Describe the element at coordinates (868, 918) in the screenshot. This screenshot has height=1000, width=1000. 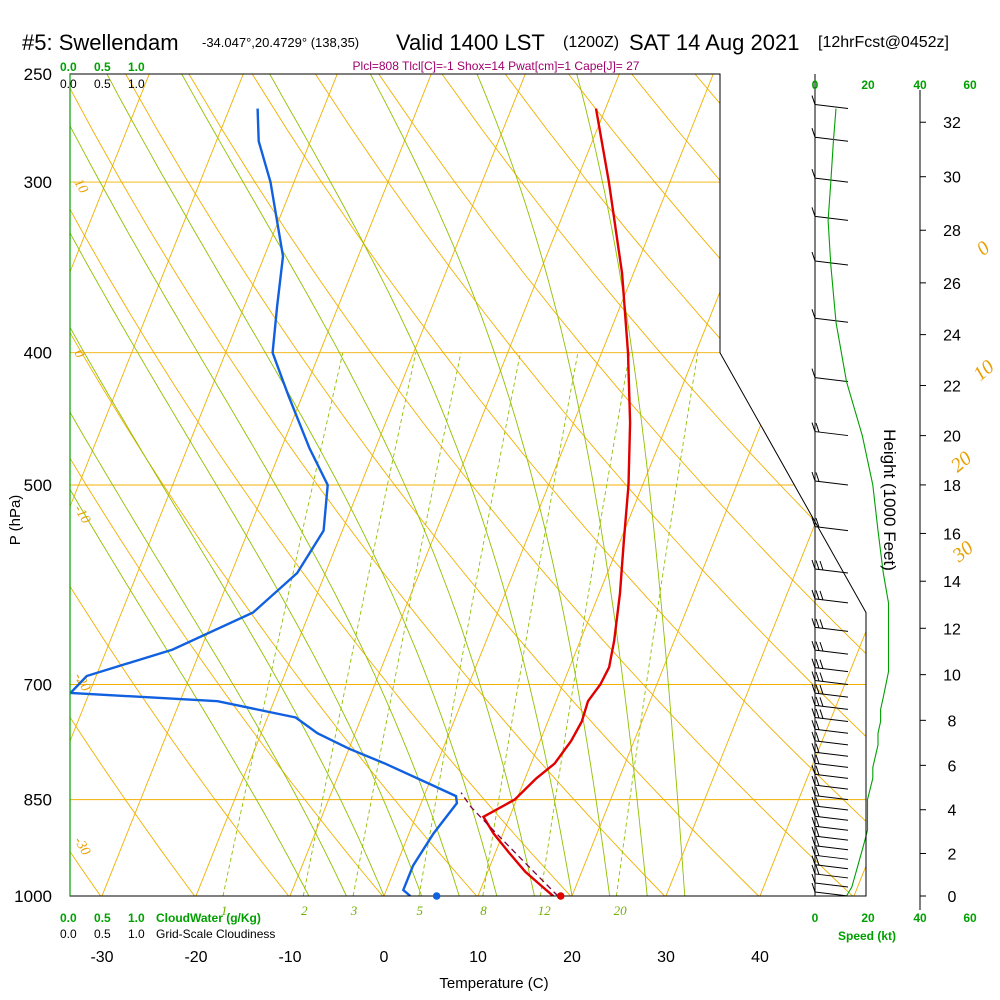
I see `speed-bottom-tick-1: 20` at that location.